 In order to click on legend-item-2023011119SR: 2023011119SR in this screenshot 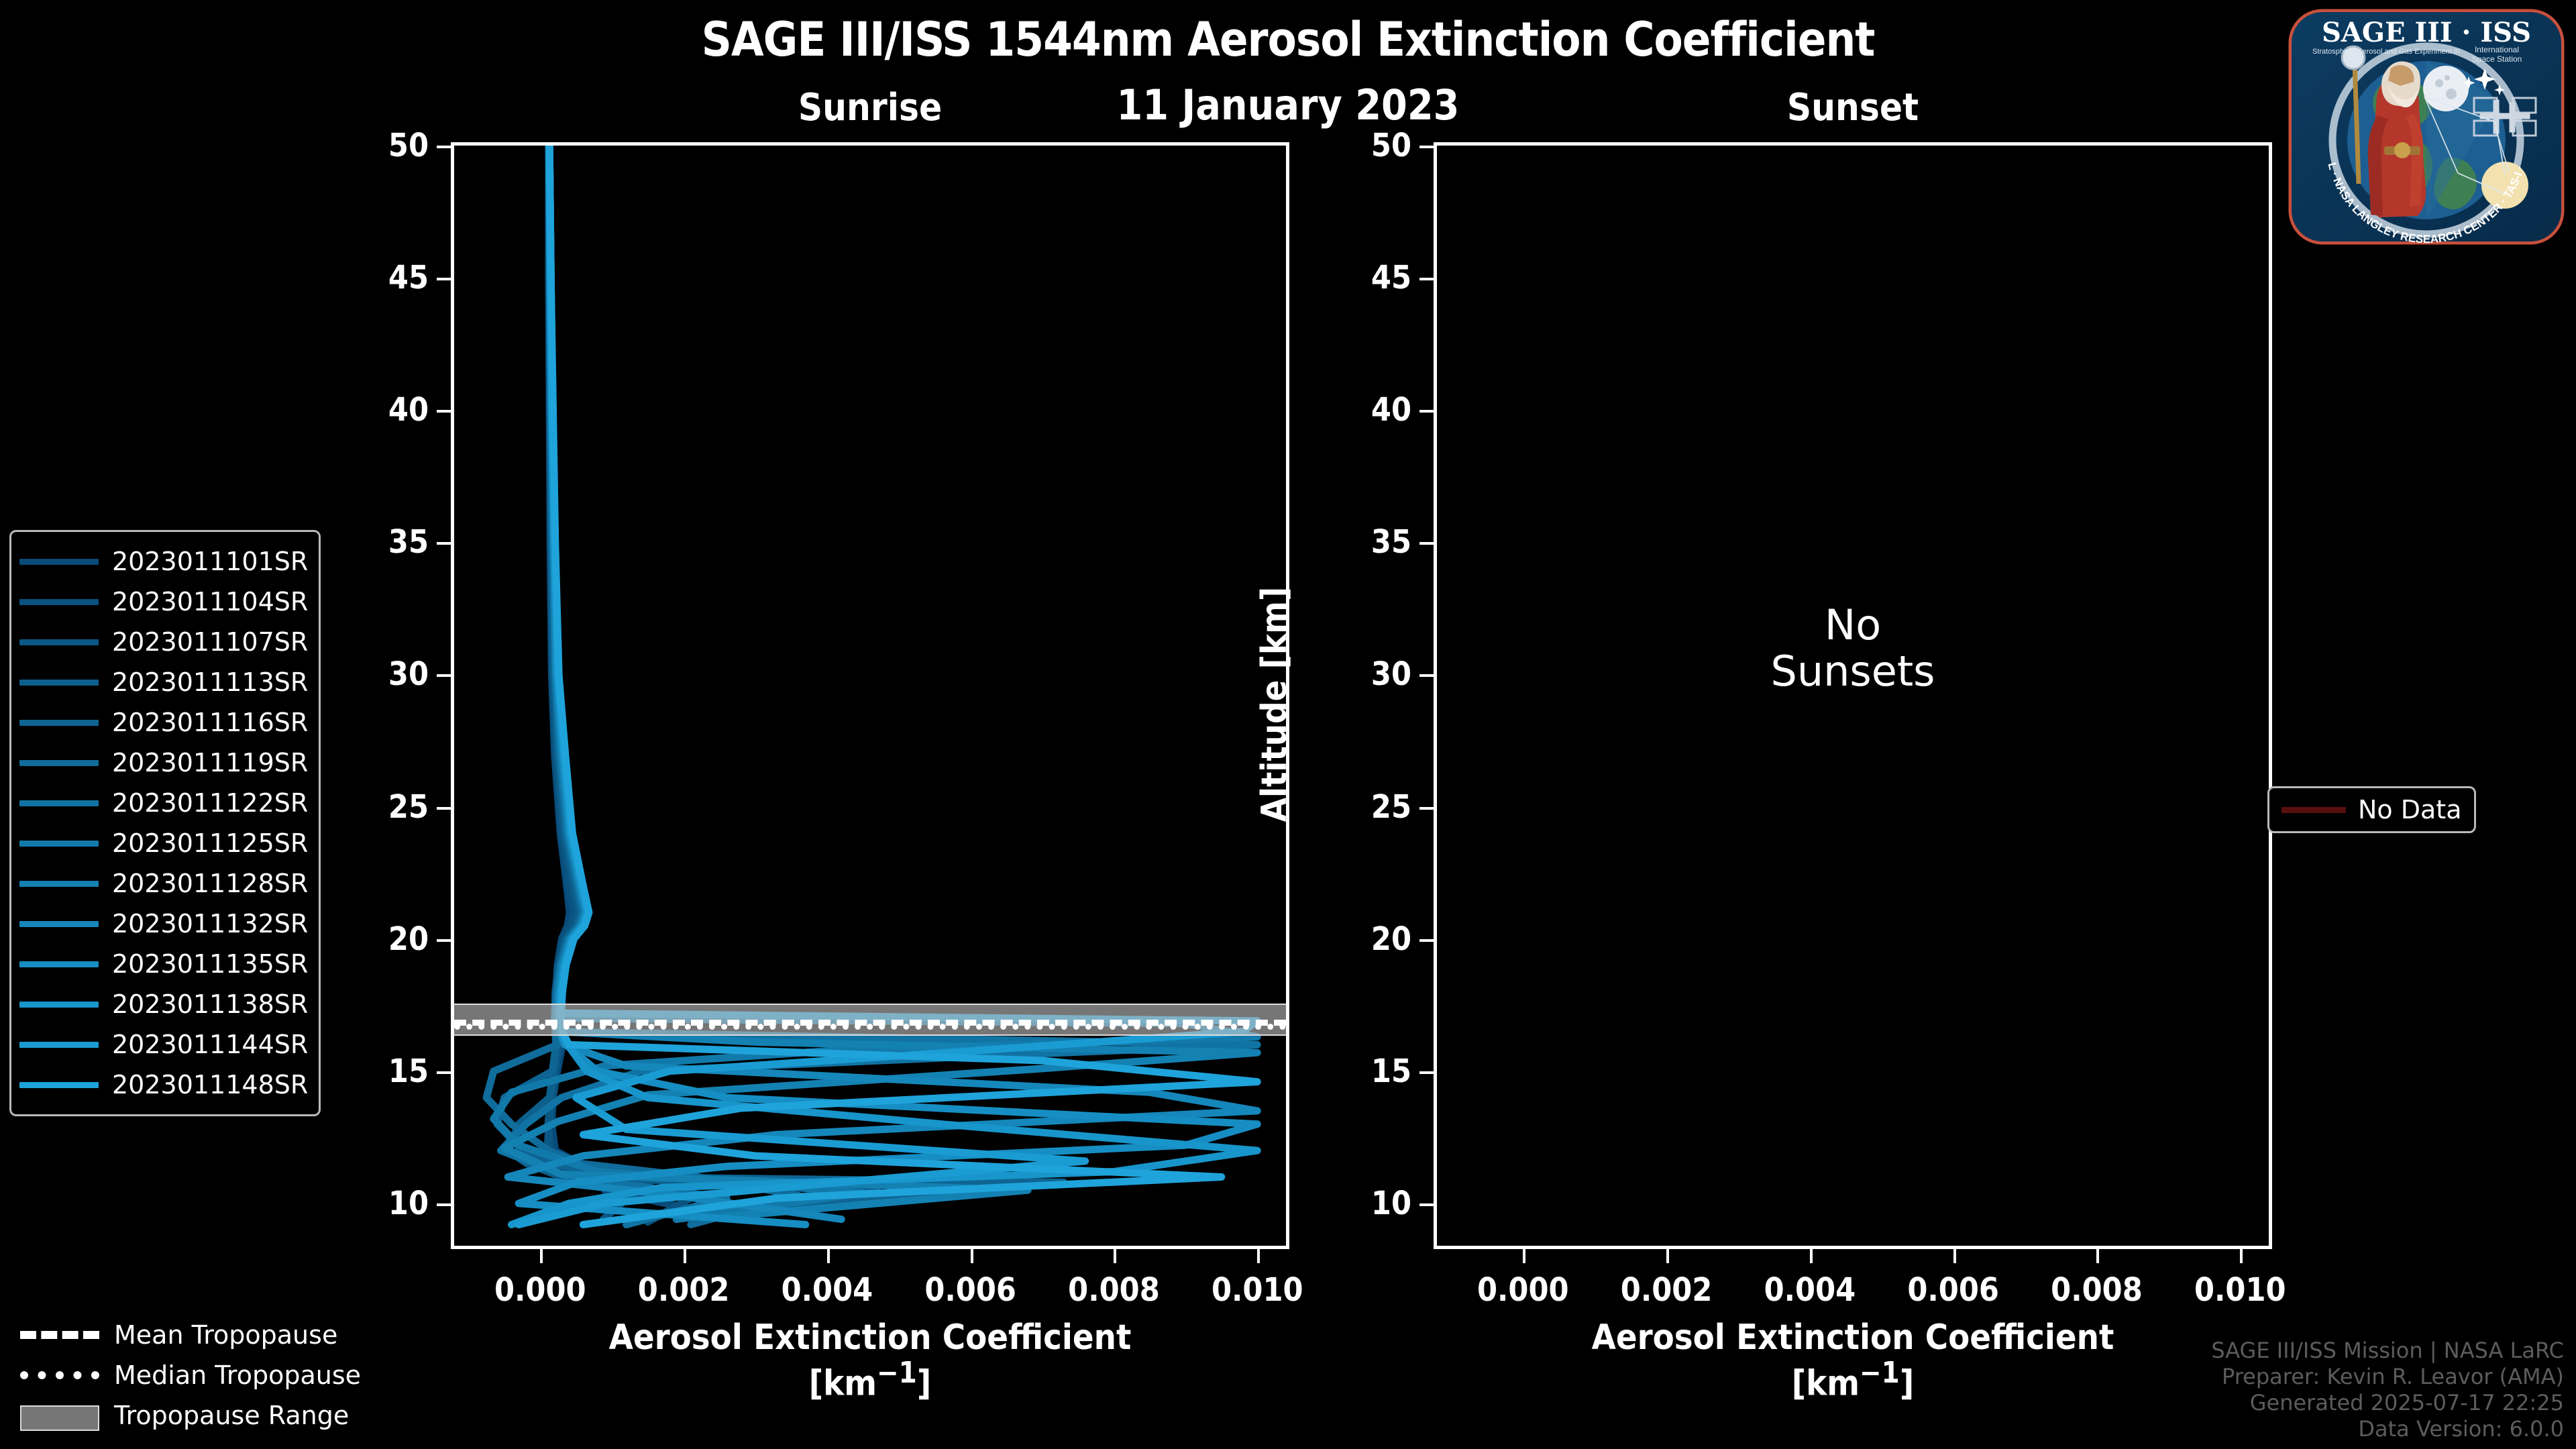, I will do `click(163, 763)`.